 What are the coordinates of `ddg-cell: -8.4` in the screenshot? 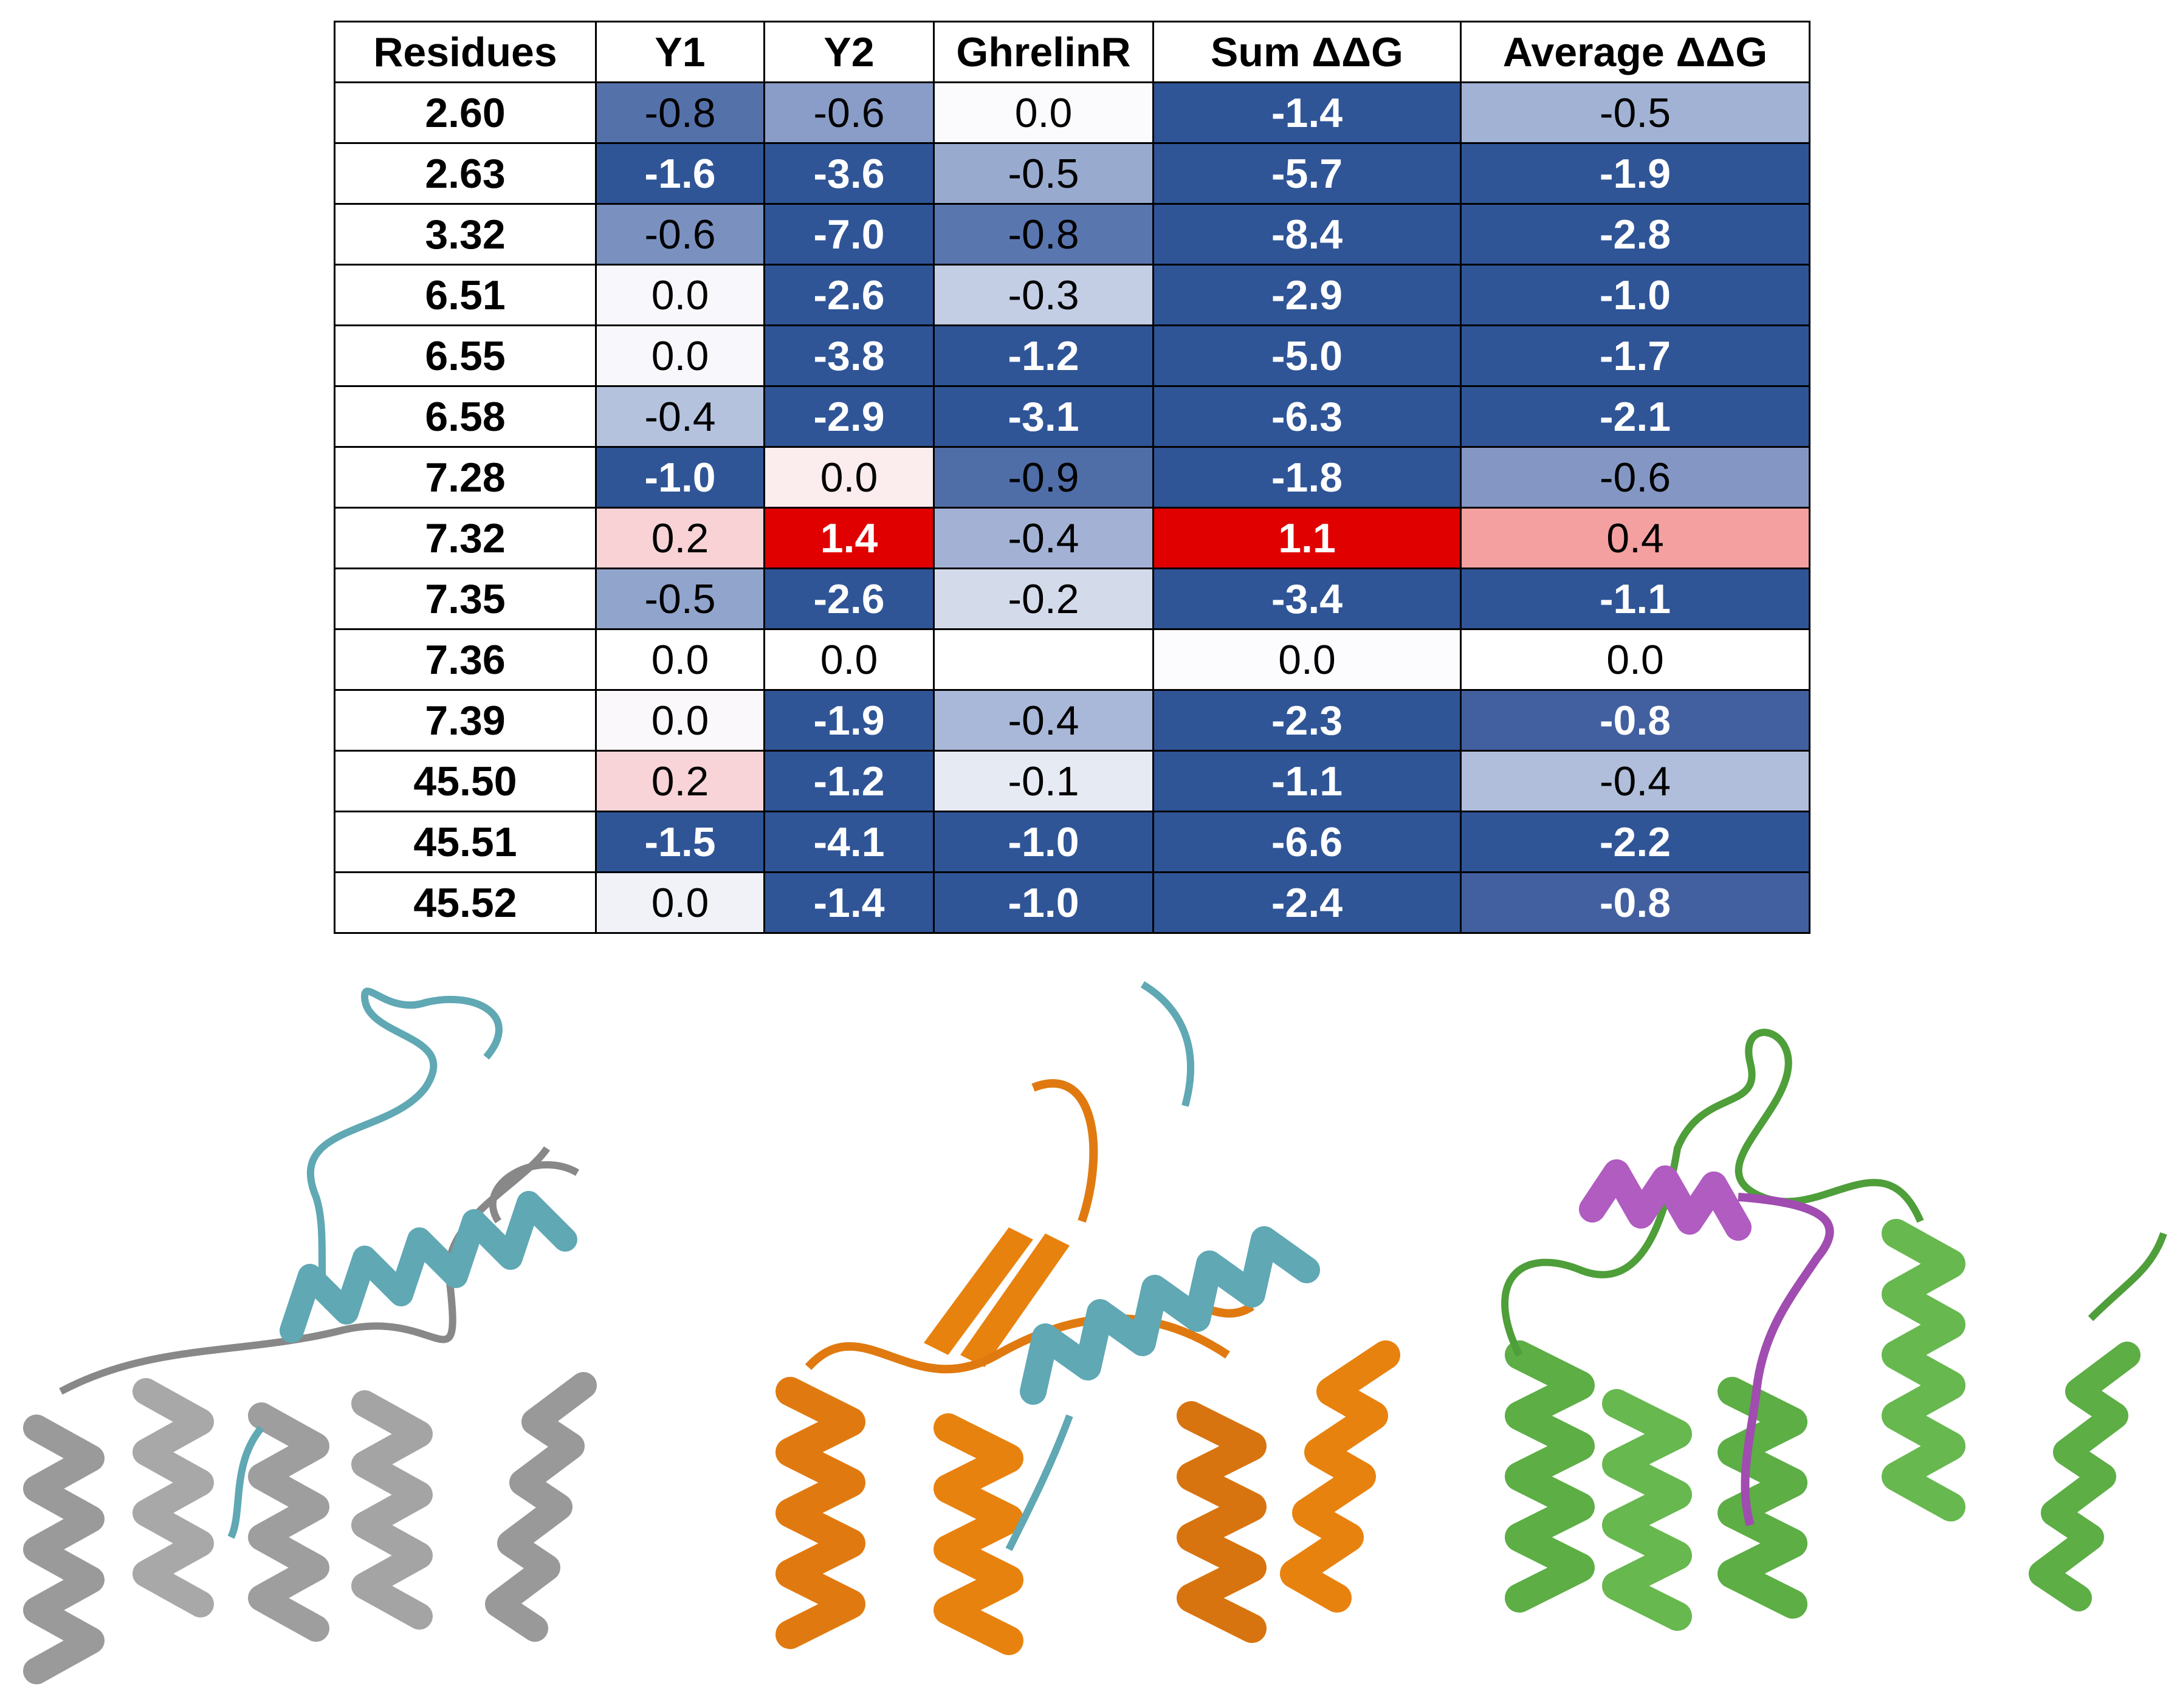 It's located at (1307, 234).